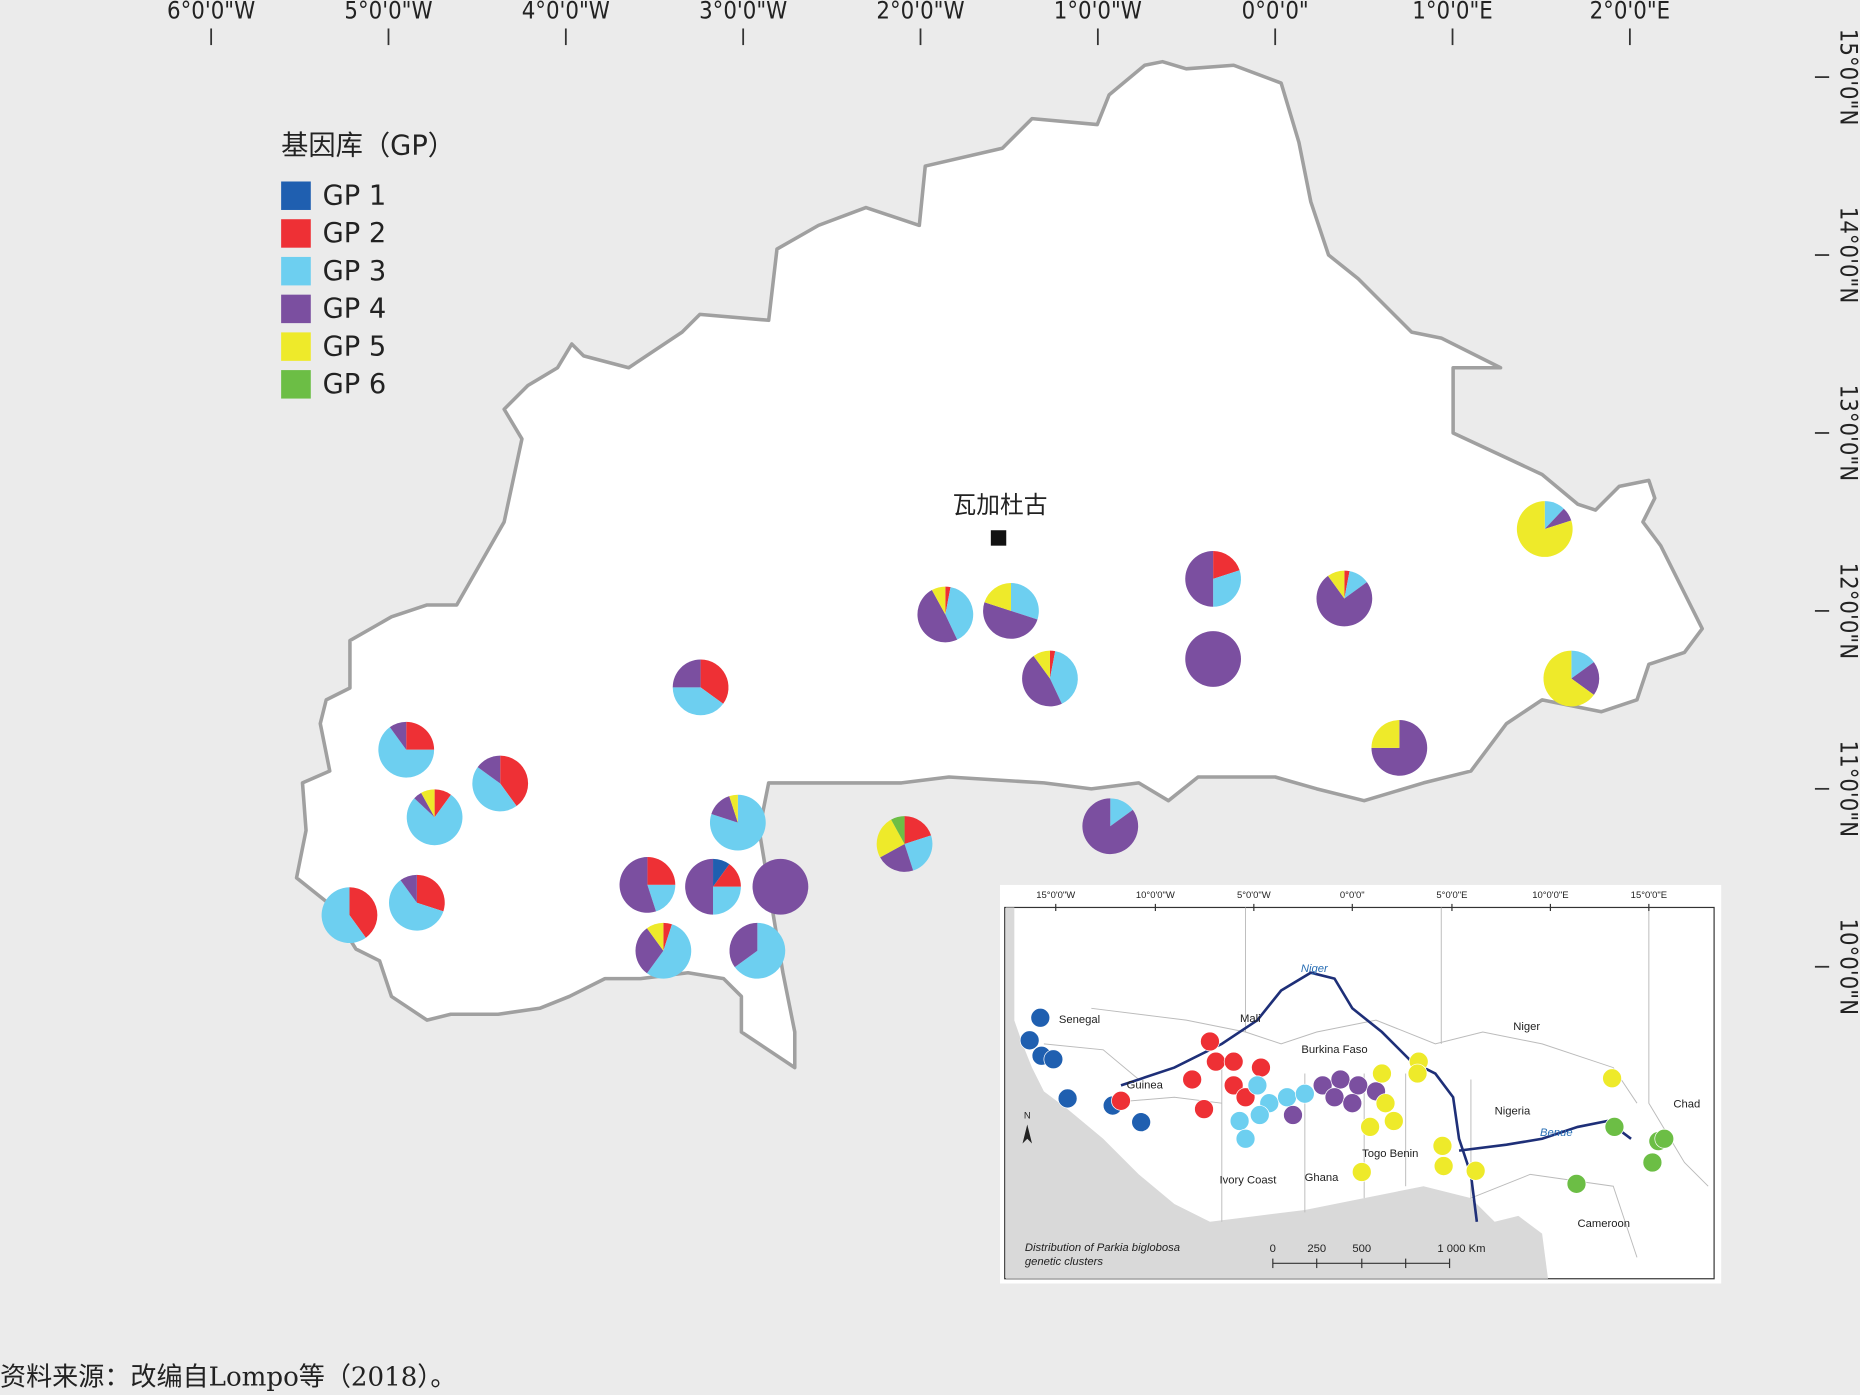 The height and width of the screenshot is (1395, 1860). What do you see at coordinates (998, 538) in the screenshot?
I see `city-marker` at bounding box center [998, 538].